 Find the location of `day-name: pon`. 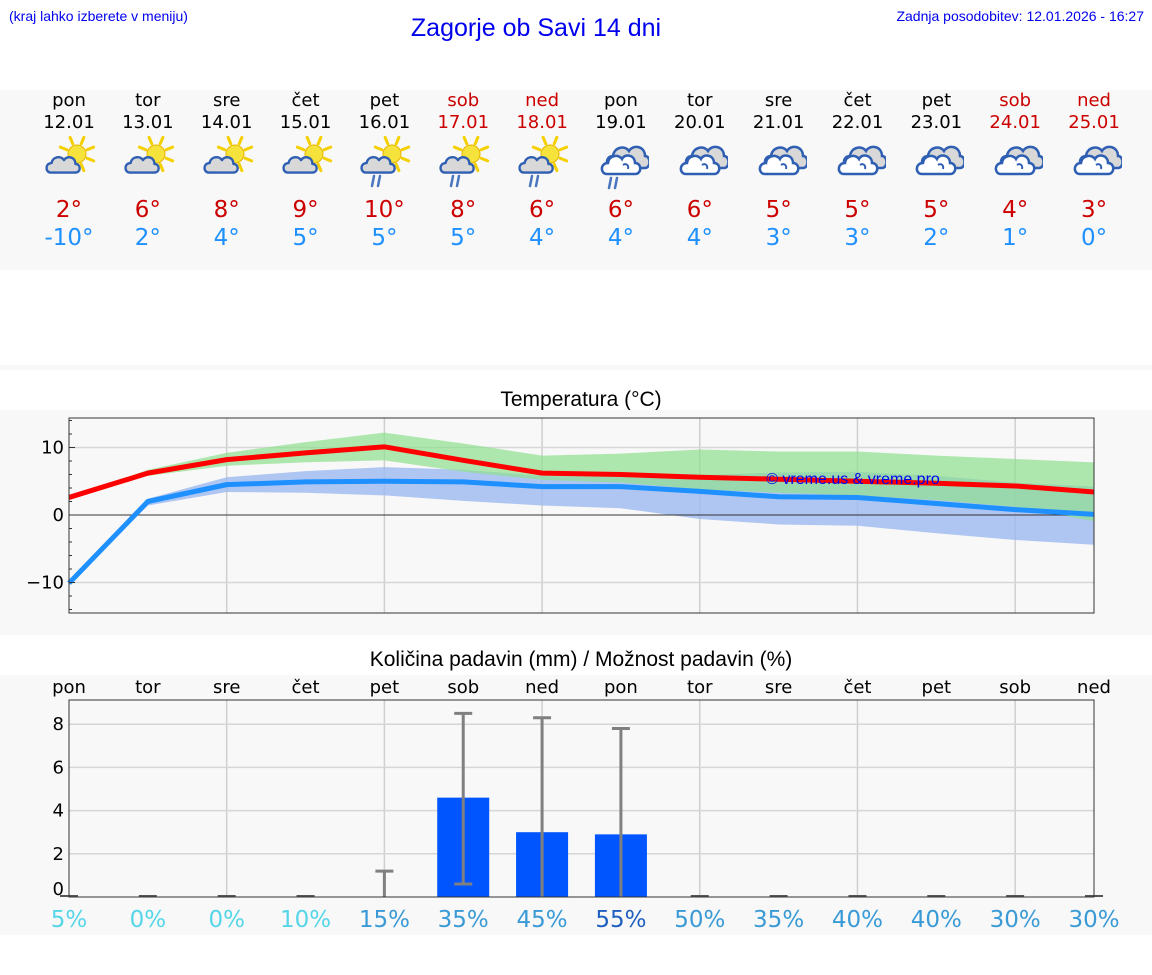

day-name: pon is located at coordinates (621, 100).